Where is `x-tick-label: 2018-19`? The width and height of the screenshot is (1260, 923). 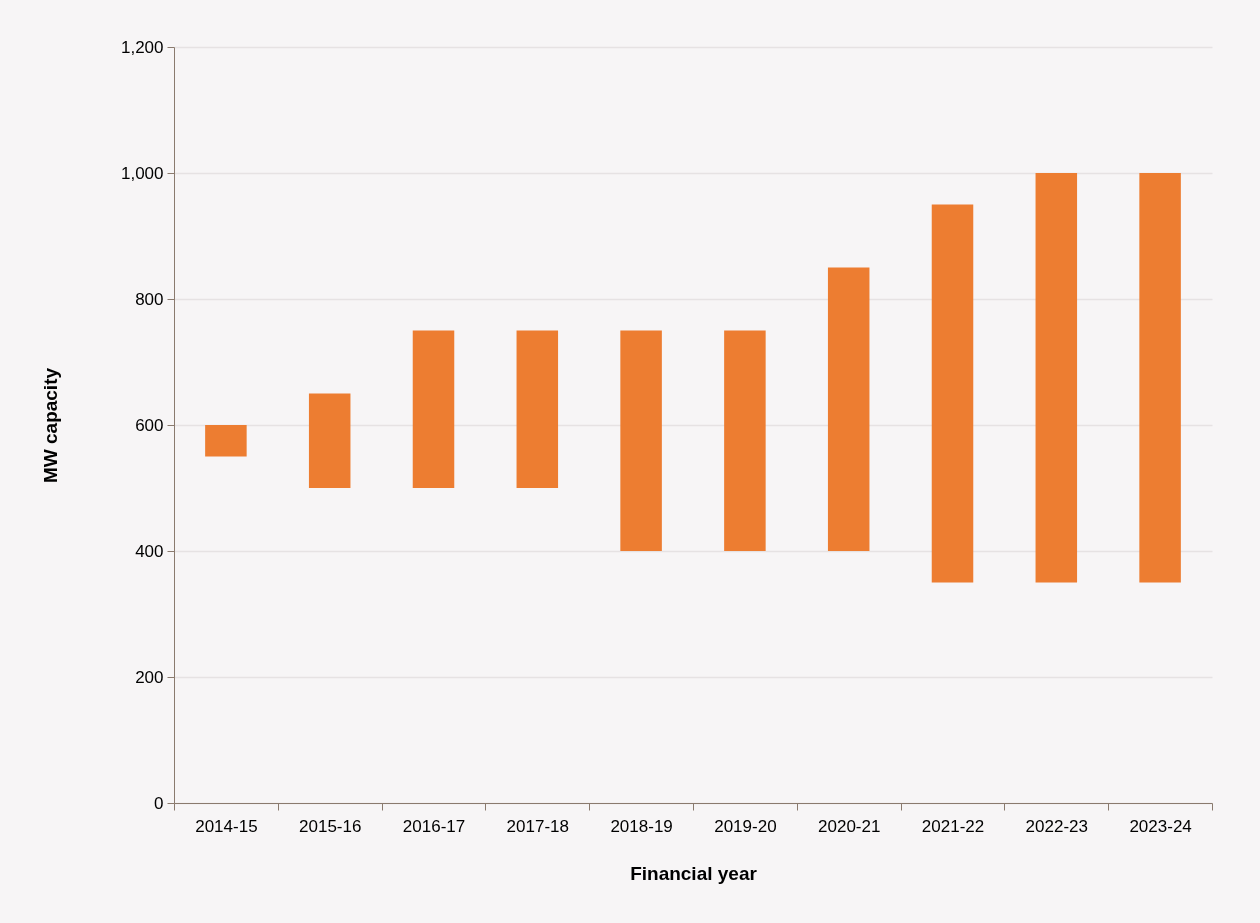
x-tick-label: 2018-19 is located at coordinates (641, 826).